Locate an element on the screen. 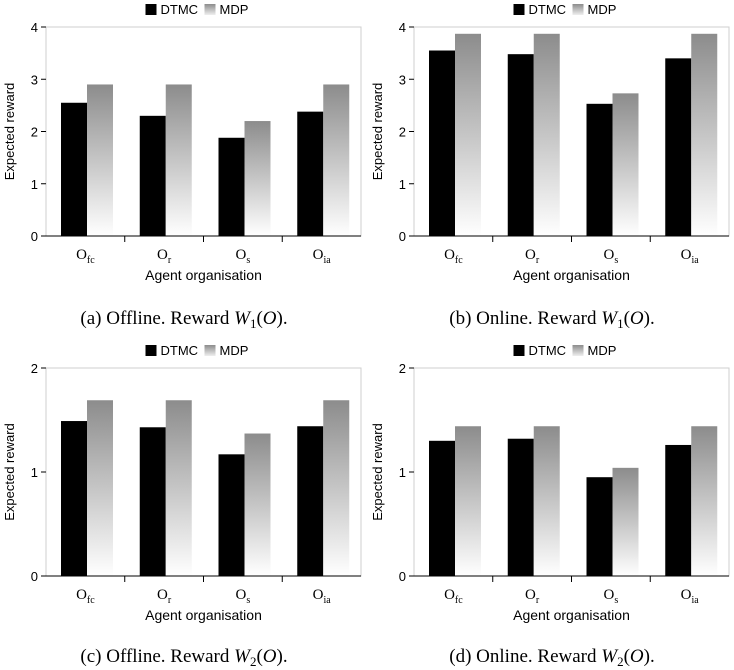 The image size is (734, 670). caption: (a) Offline. Reward W1(O). is located at coordinates (183, 319).